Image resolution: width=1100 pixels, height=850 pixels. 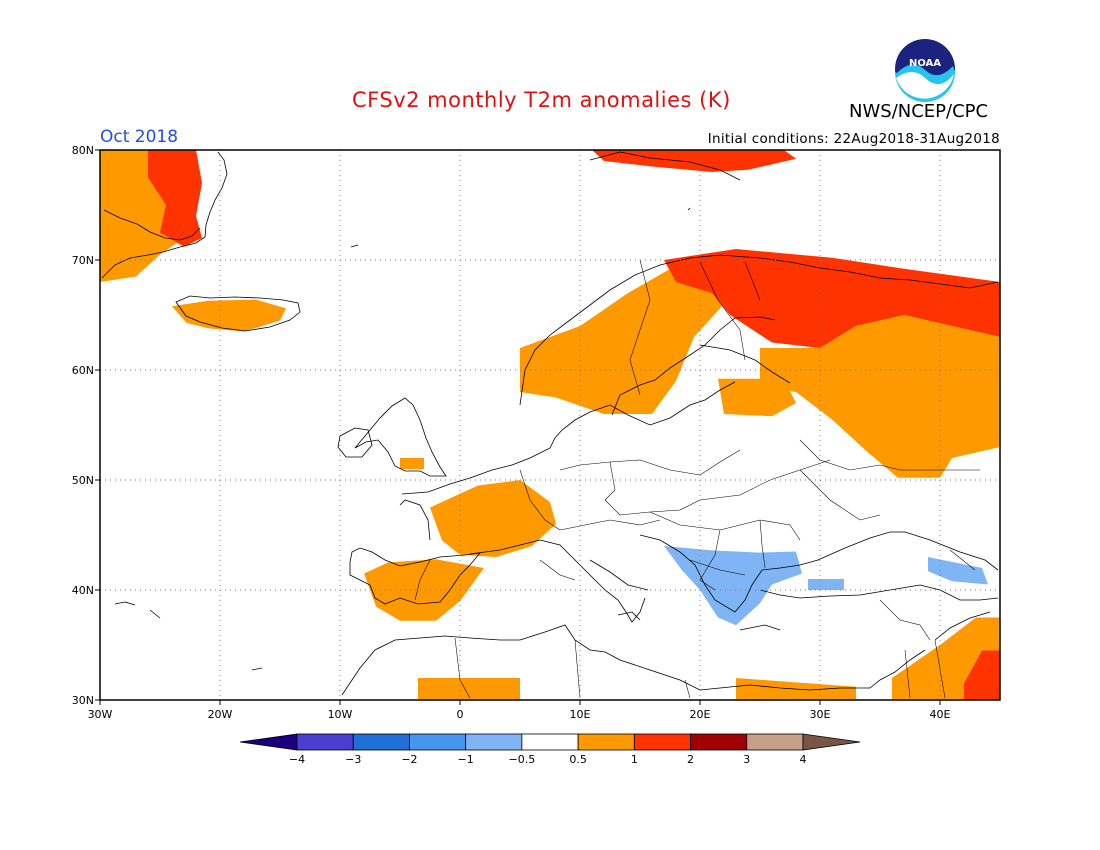 I want to click on lon-tick-label: 10W, so click(x=340, y=714).